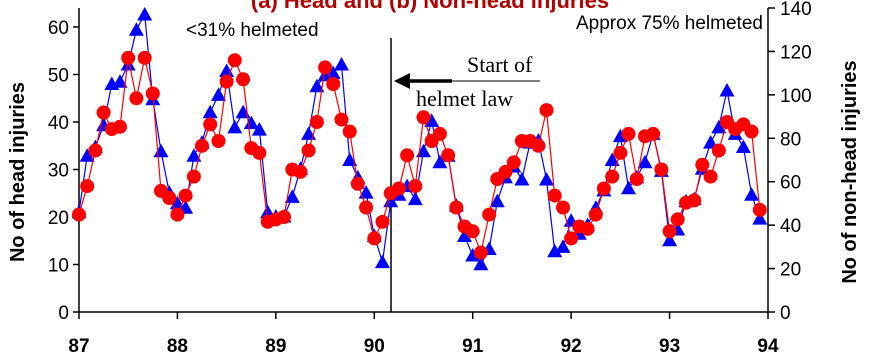  Describe the element at coordinates (790, 183) in the screenshot. I see `y-right-tick-label: 60` at that location.